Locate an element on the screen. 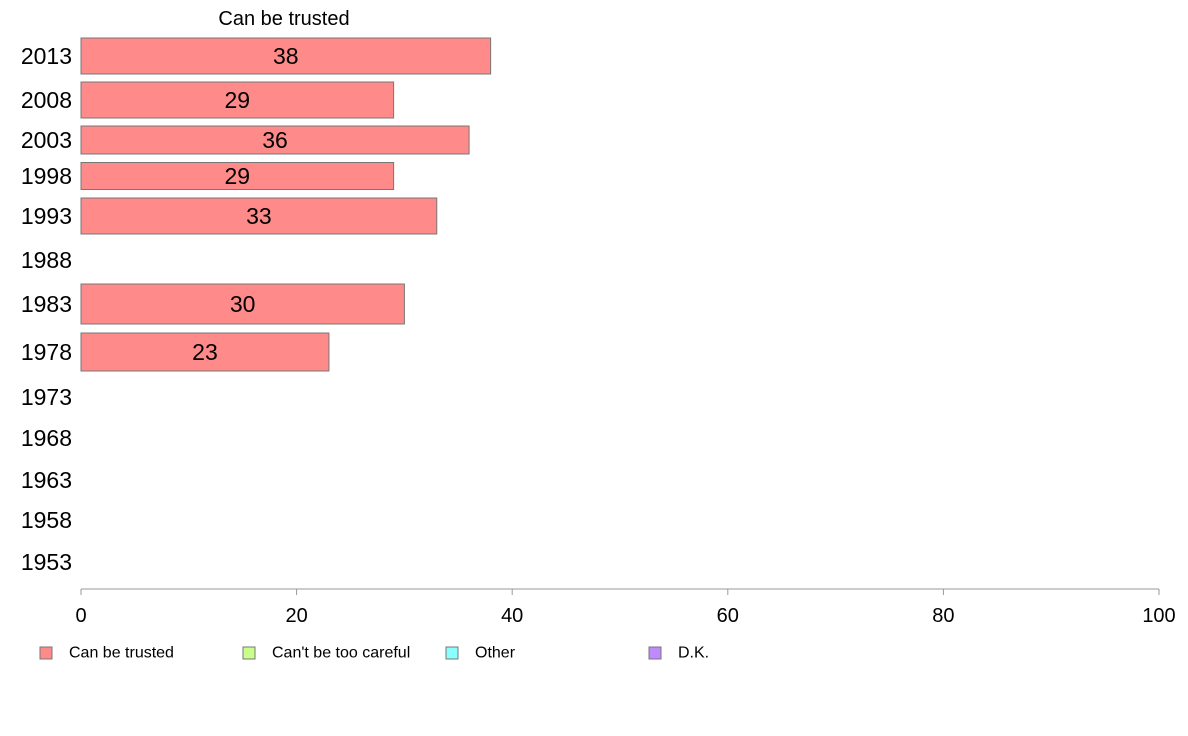 This screenshot has height=736, width=1188. legend-label: D.K. is located at coordinates (693, 653).